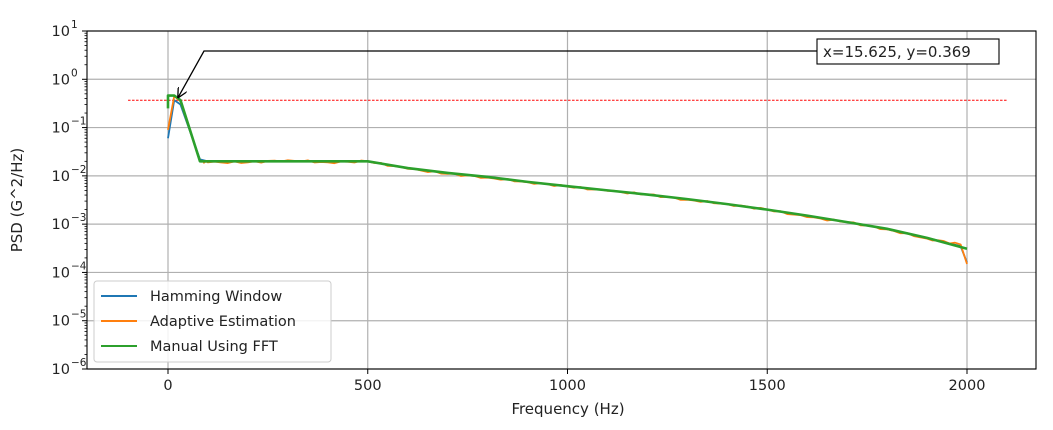 This screenshot has height=430, width=1053. I want to click on y-tick-exponent: −3, so click(78, 218).